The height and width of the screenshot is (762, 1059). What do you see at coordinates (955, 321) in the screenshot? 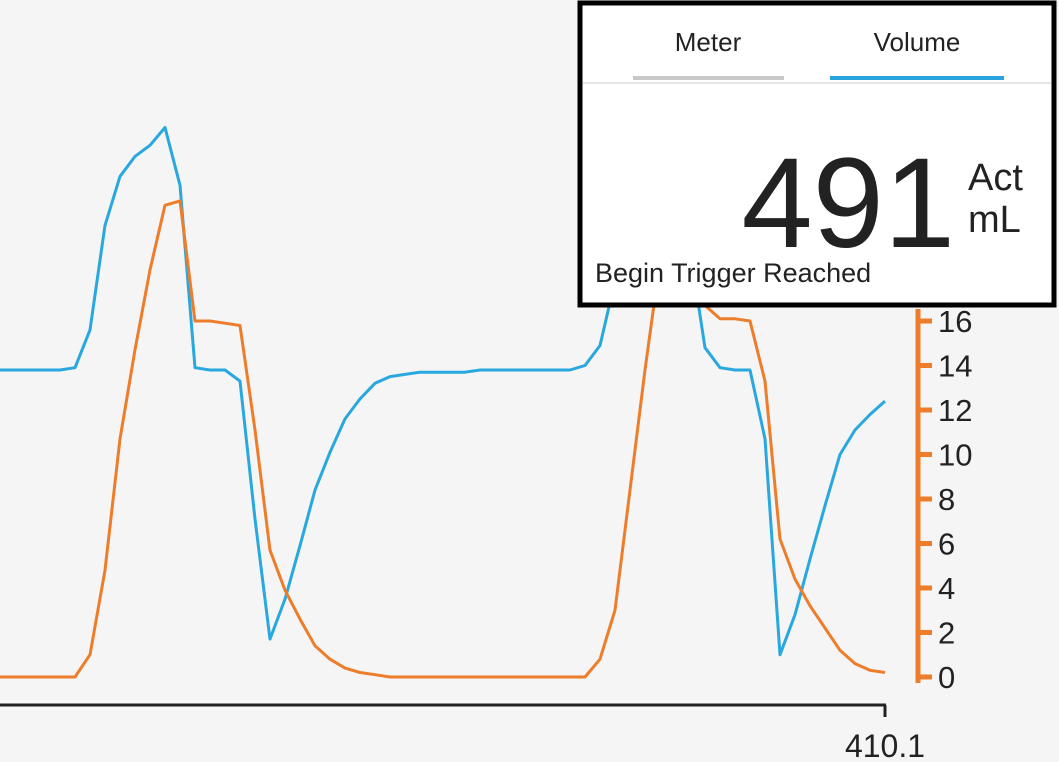
I see `y-tick-label: 16` at bounding box center [955, 321].